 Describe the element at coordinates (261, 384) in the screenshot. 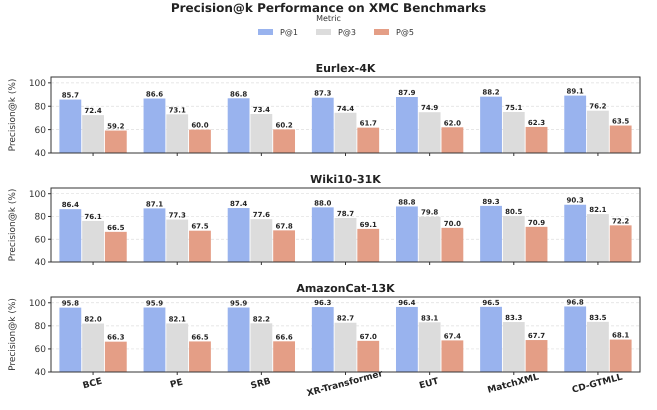

I see `x-tick-label: SRB` at that location.